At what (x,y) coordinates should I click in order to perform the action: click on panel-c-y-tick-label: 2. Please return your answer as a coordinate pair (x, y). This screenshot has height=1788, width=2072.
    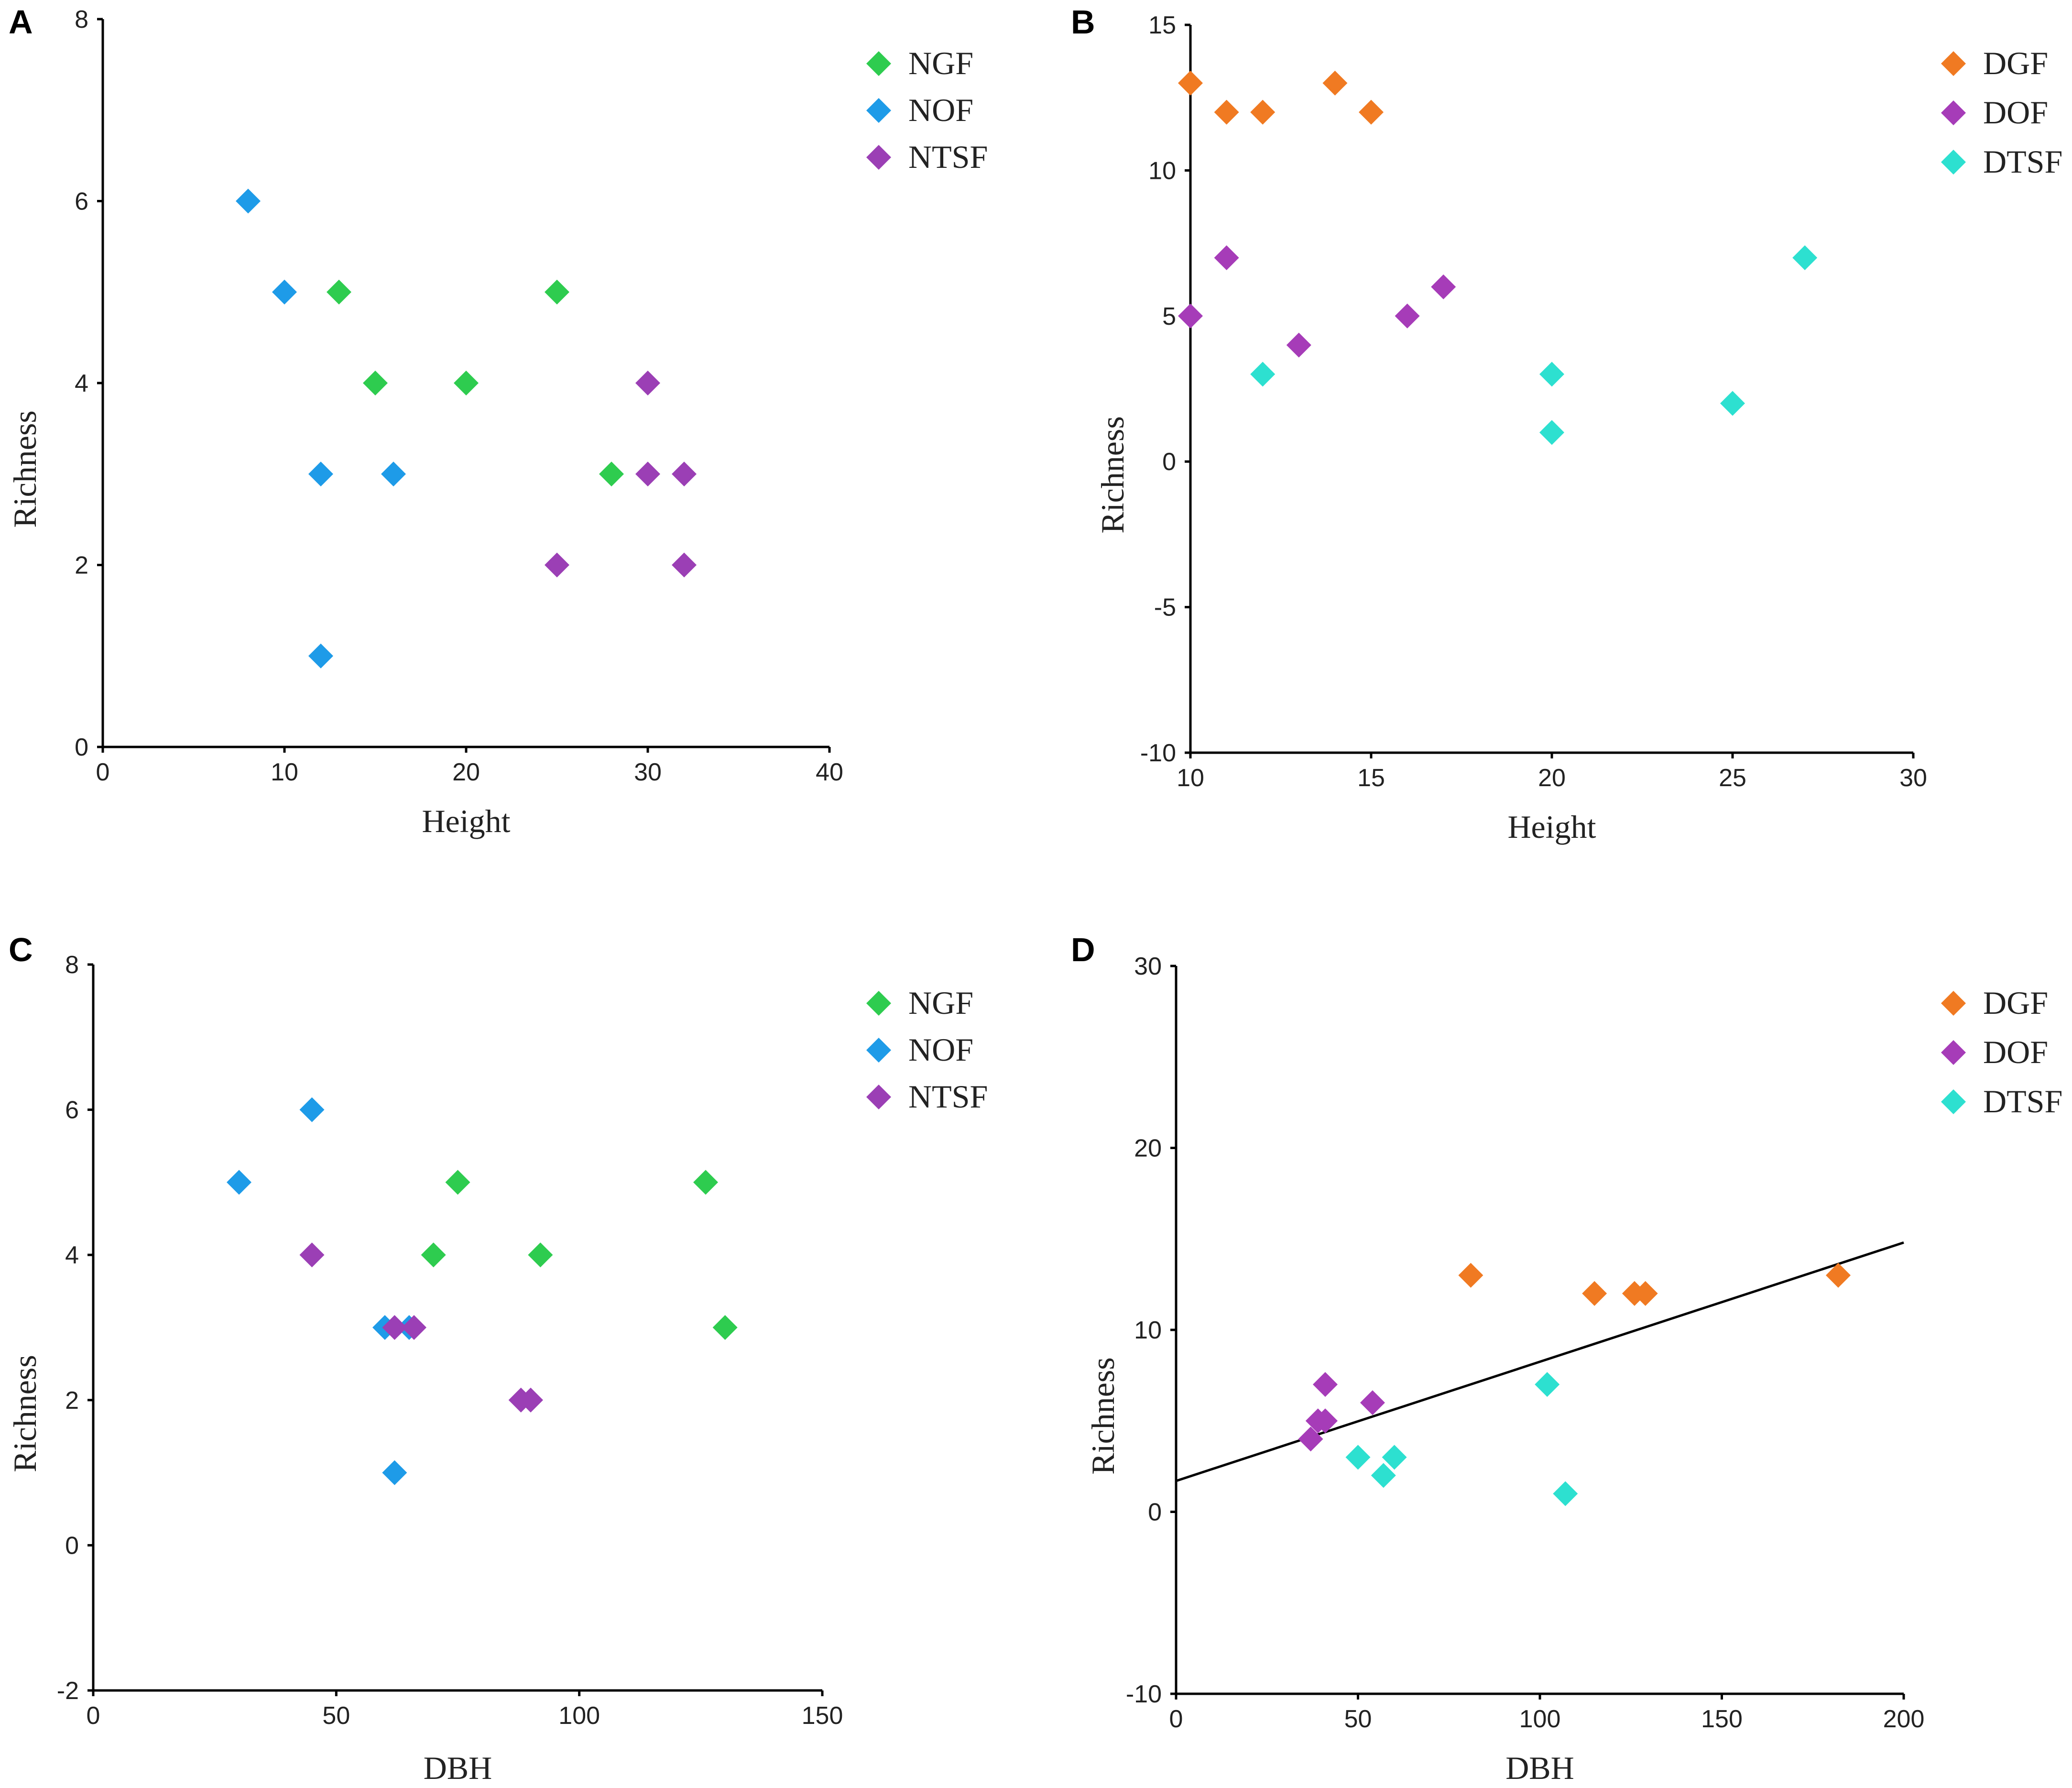
    Looking at the image, I should click on (72, 1401).